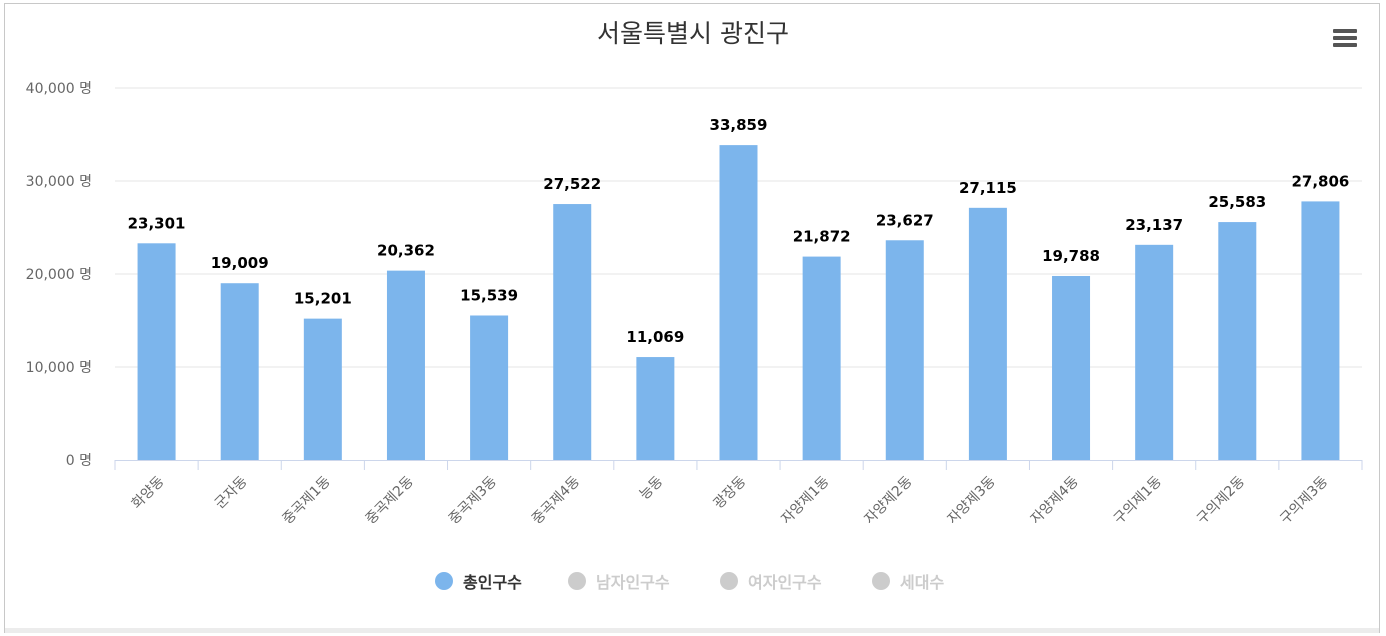 The width and height of the screenshot is (1386, 636). What do you see at coordinates (556, 500) in the screenshot?
I see `x-tick-label: 중곡제4동` at bounding box center [556, 500].